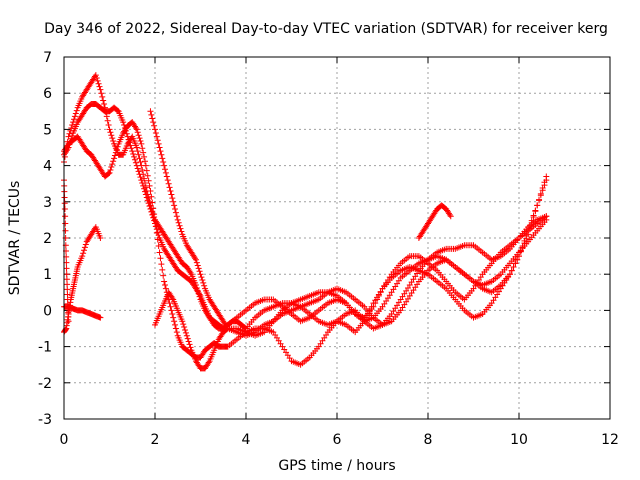  What do you see at coordinates (47, 311) in the screenshot?
I see `y-tick-label: 0` at bounding box center [47, 311].